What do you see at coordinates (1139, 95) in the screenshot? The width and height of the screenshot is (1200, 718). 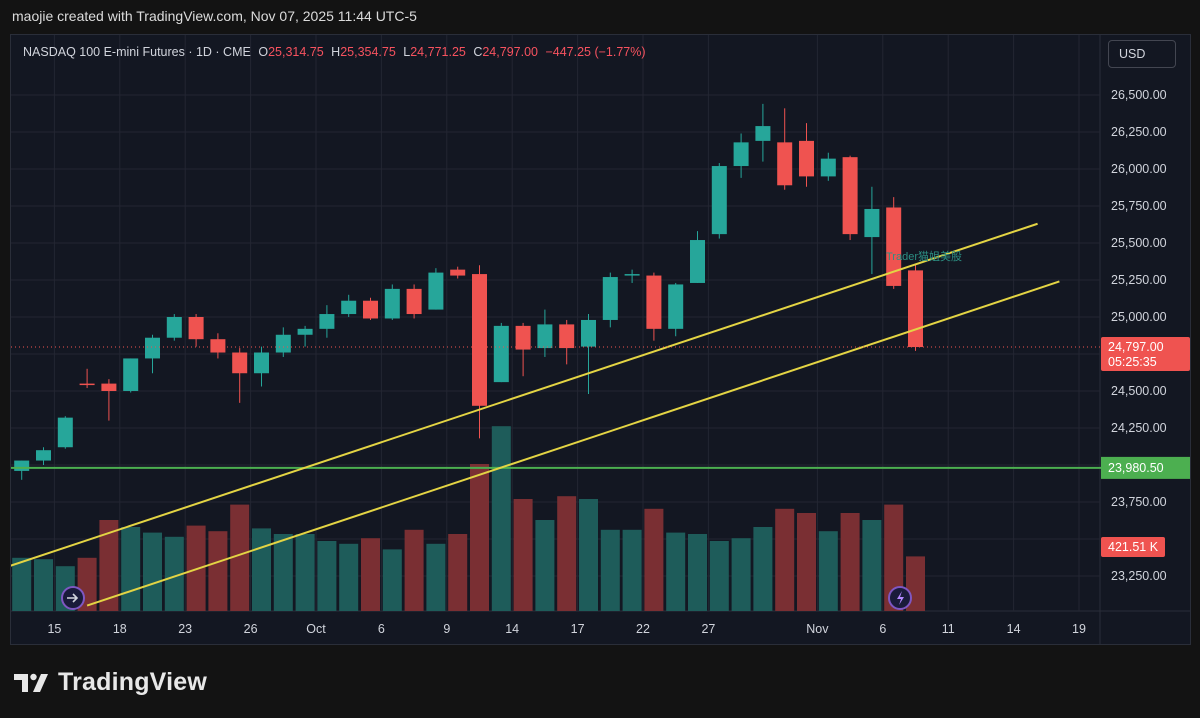 I see `price-tick-label: 26,500.00` at bounding box center [1139, 95].